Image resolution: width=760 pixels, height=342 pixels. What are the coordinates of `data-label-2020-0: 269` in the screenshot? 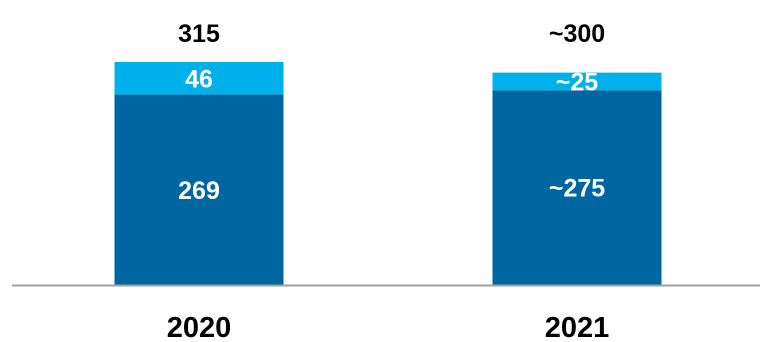 It's located at (199, 191).